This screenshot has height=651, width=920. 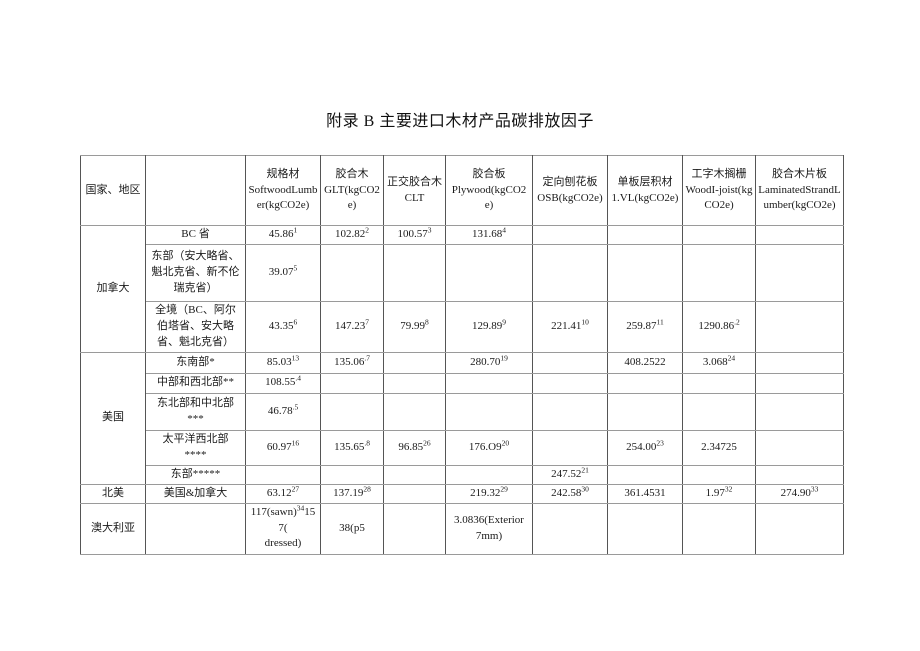 I want to click on table-row: 东部***** 247.5221, so click(x=462, y=474).